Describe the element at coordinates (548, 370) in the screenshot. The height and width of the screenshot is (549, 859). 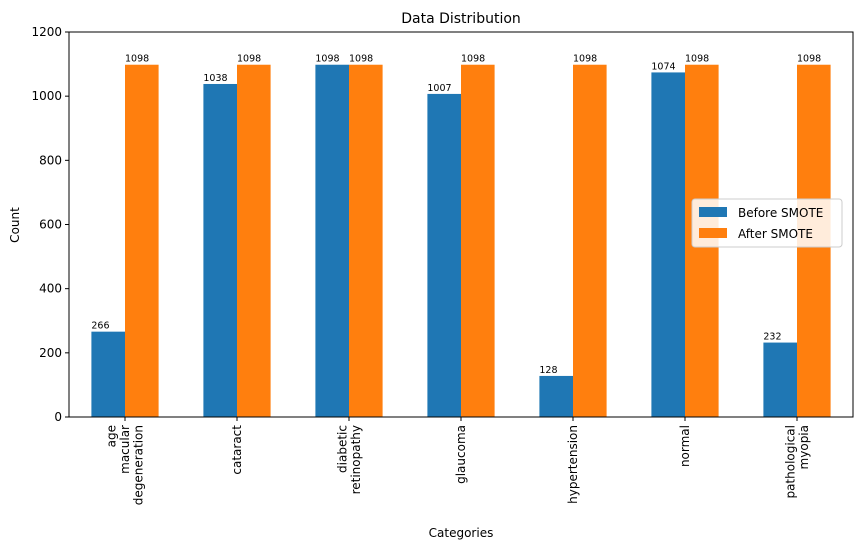
I see `data-label: 128` at that location.